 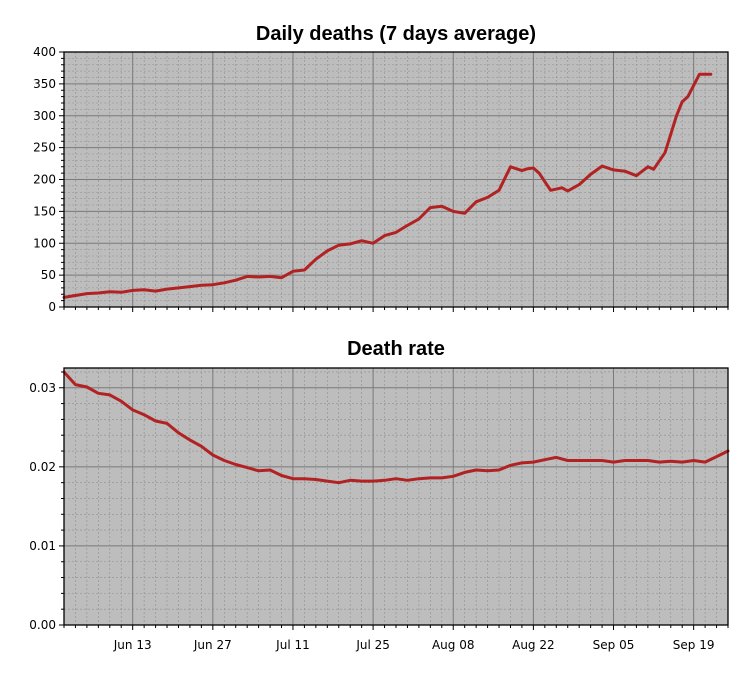 What do you see at coordinates (44, 243) in the screenshot?
I see `y-tick-label: 100` at bounding box center [44, 243].